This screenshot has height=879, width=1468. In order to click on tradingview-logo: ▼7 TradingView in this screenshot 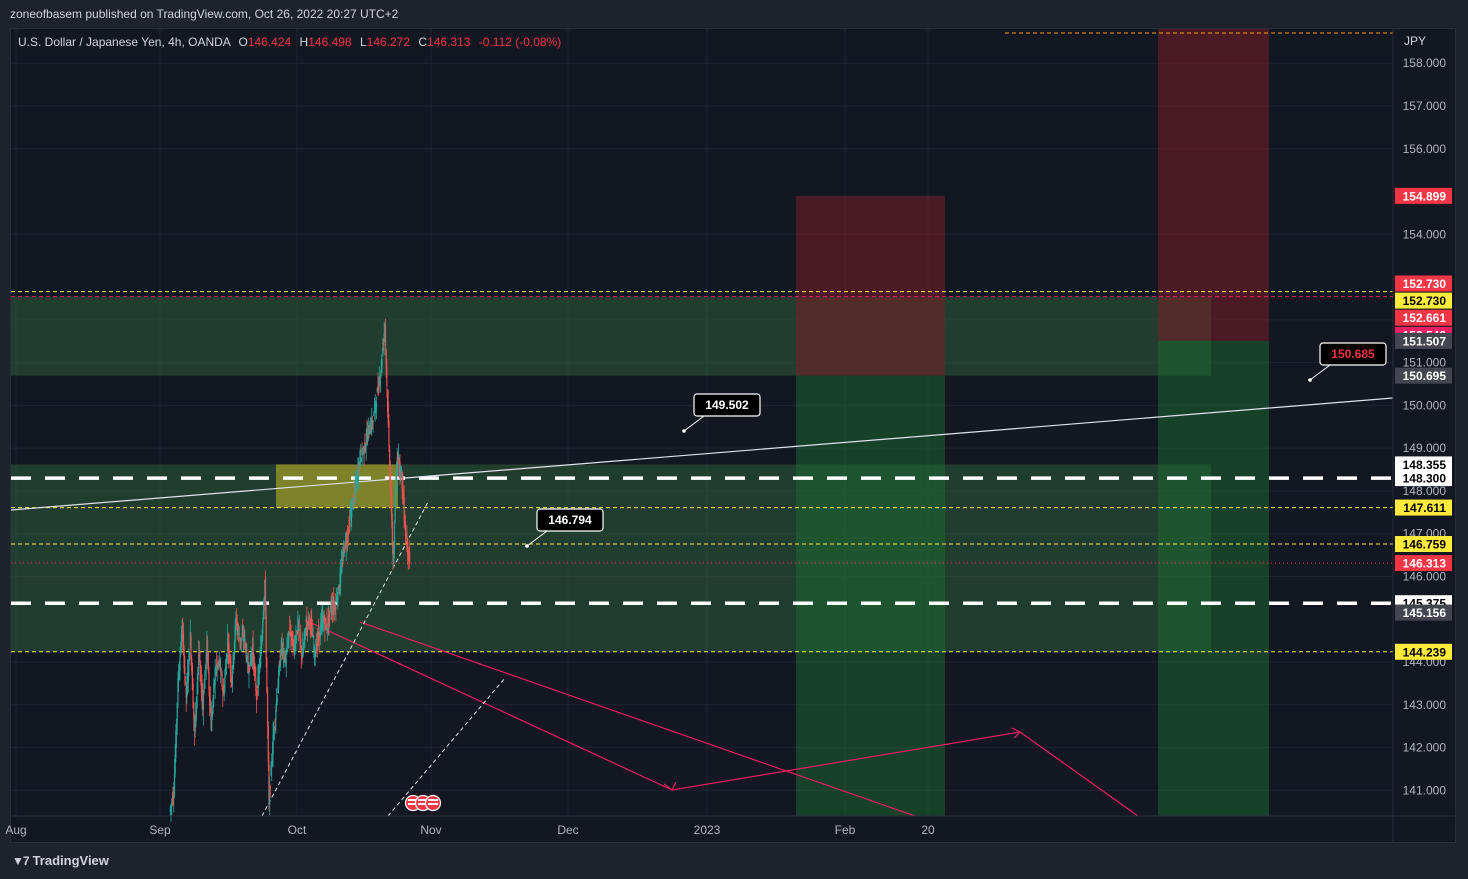, I will do `click(60, 860)`.